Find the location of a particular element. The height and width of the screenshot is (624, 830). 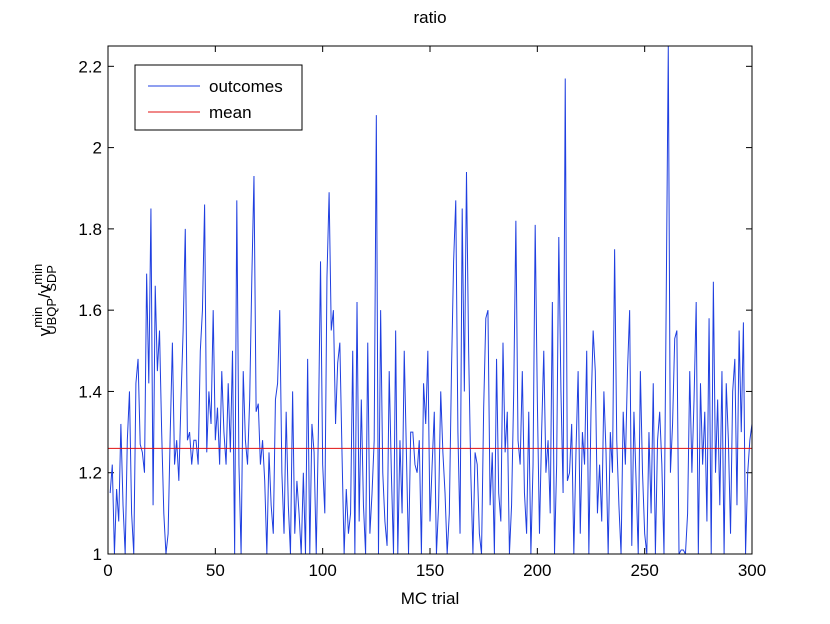

y-label-part: v is located at coordinates (44, 331).